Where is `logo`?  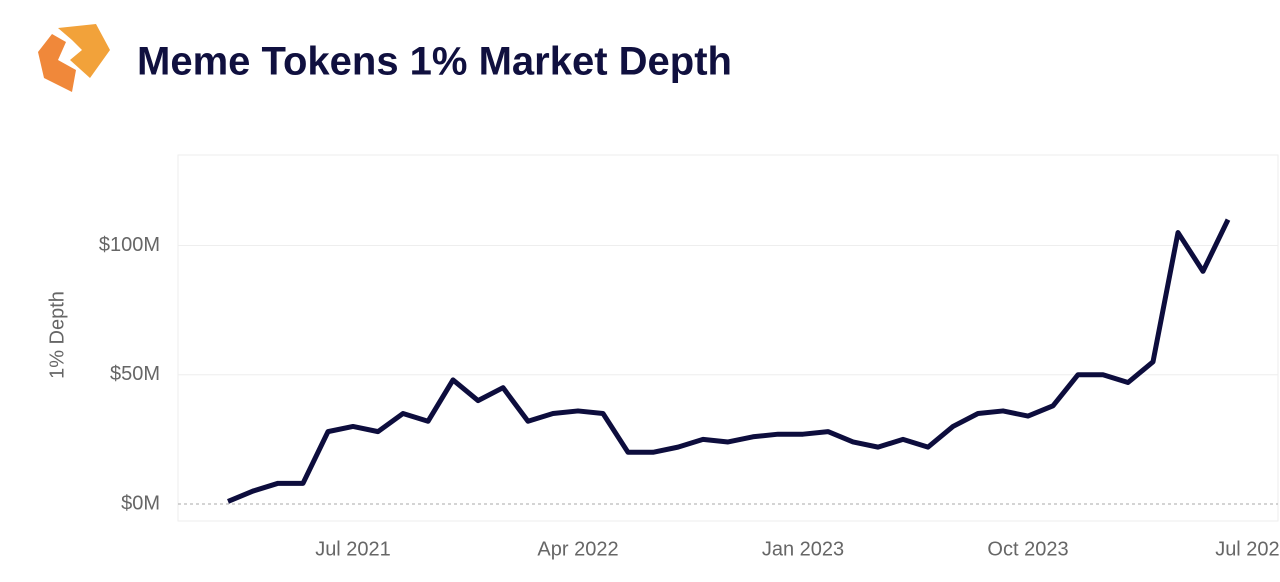 logo is located at coordinates (74, 58).